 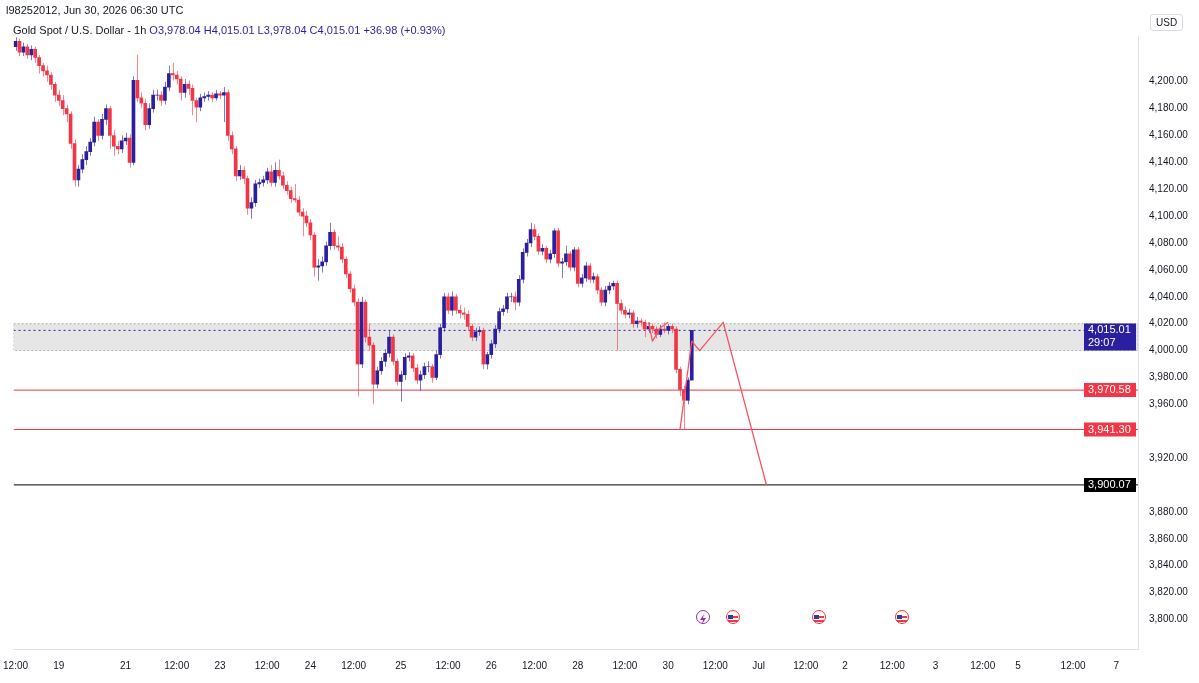 What do you see at coordinates (95, 10) in the screenshot?
I see `text: l98252012, Jun 30, 2026 06:30 UTC` at bounding box center [95, 10].